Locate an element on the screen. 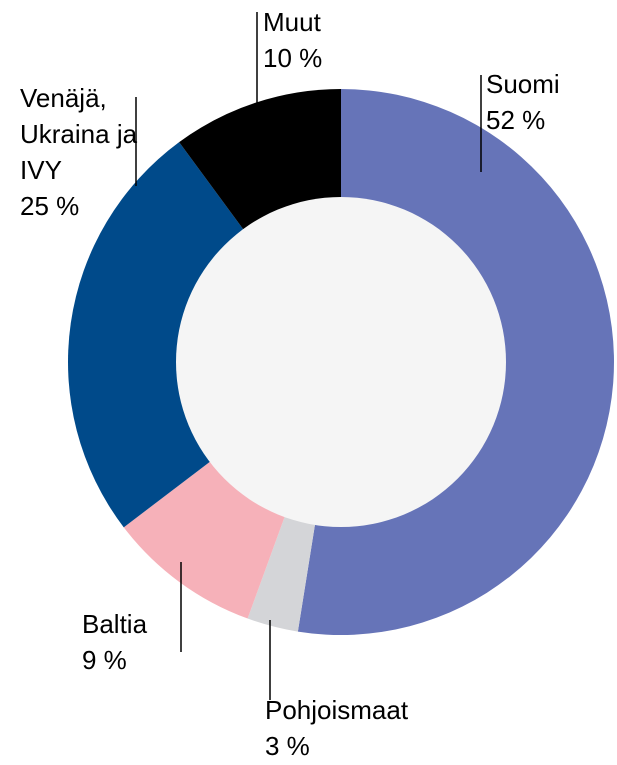  slice-label: Pohjoismaat 3 % is located at coordinates (365, 728).